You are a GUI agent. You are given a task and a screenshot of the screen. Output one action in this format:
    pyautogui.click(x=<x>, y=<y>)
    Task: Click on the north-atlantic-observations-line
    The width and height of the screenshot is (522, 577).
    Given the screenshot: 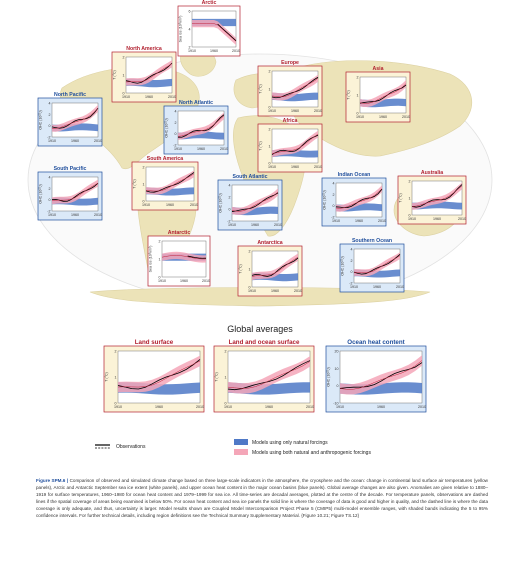 What is the action you would take?
    pyautogui.click(x=201, y=126)
    